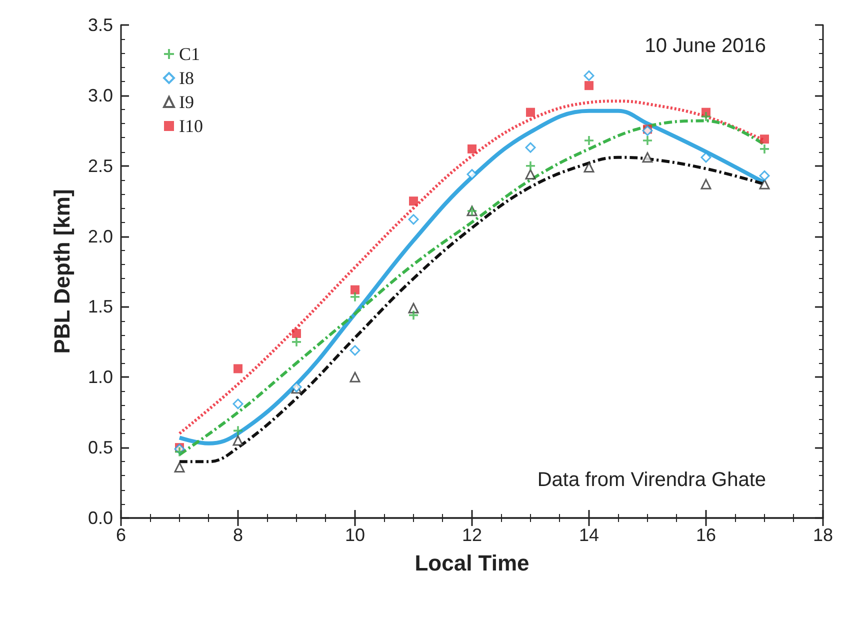 The height and width of the screenshot is (617, 844). Describe the element at coordinates (100, 166) in the screenshot. I see `y-tick-label: 2.5` at that location.